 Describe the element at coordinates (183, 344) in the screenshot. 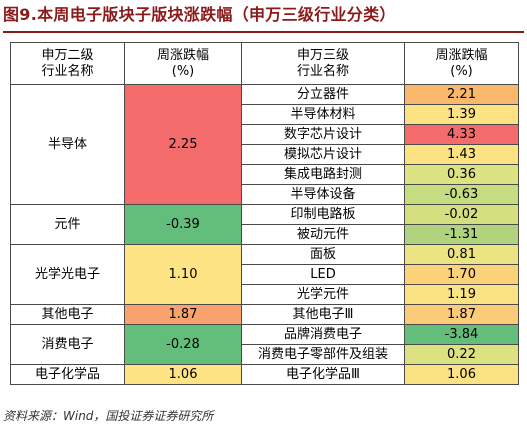

I see `level2-change-cell: -0.28` at that location.